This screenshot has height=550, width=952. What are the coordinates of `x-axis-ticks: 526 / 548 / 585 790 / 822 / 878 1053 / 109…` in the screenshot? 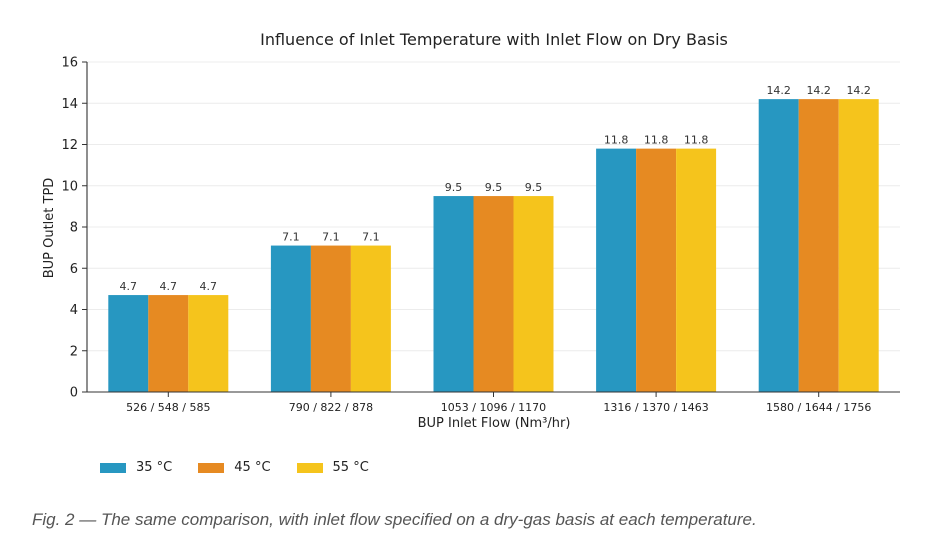 It's located at (498, 403).